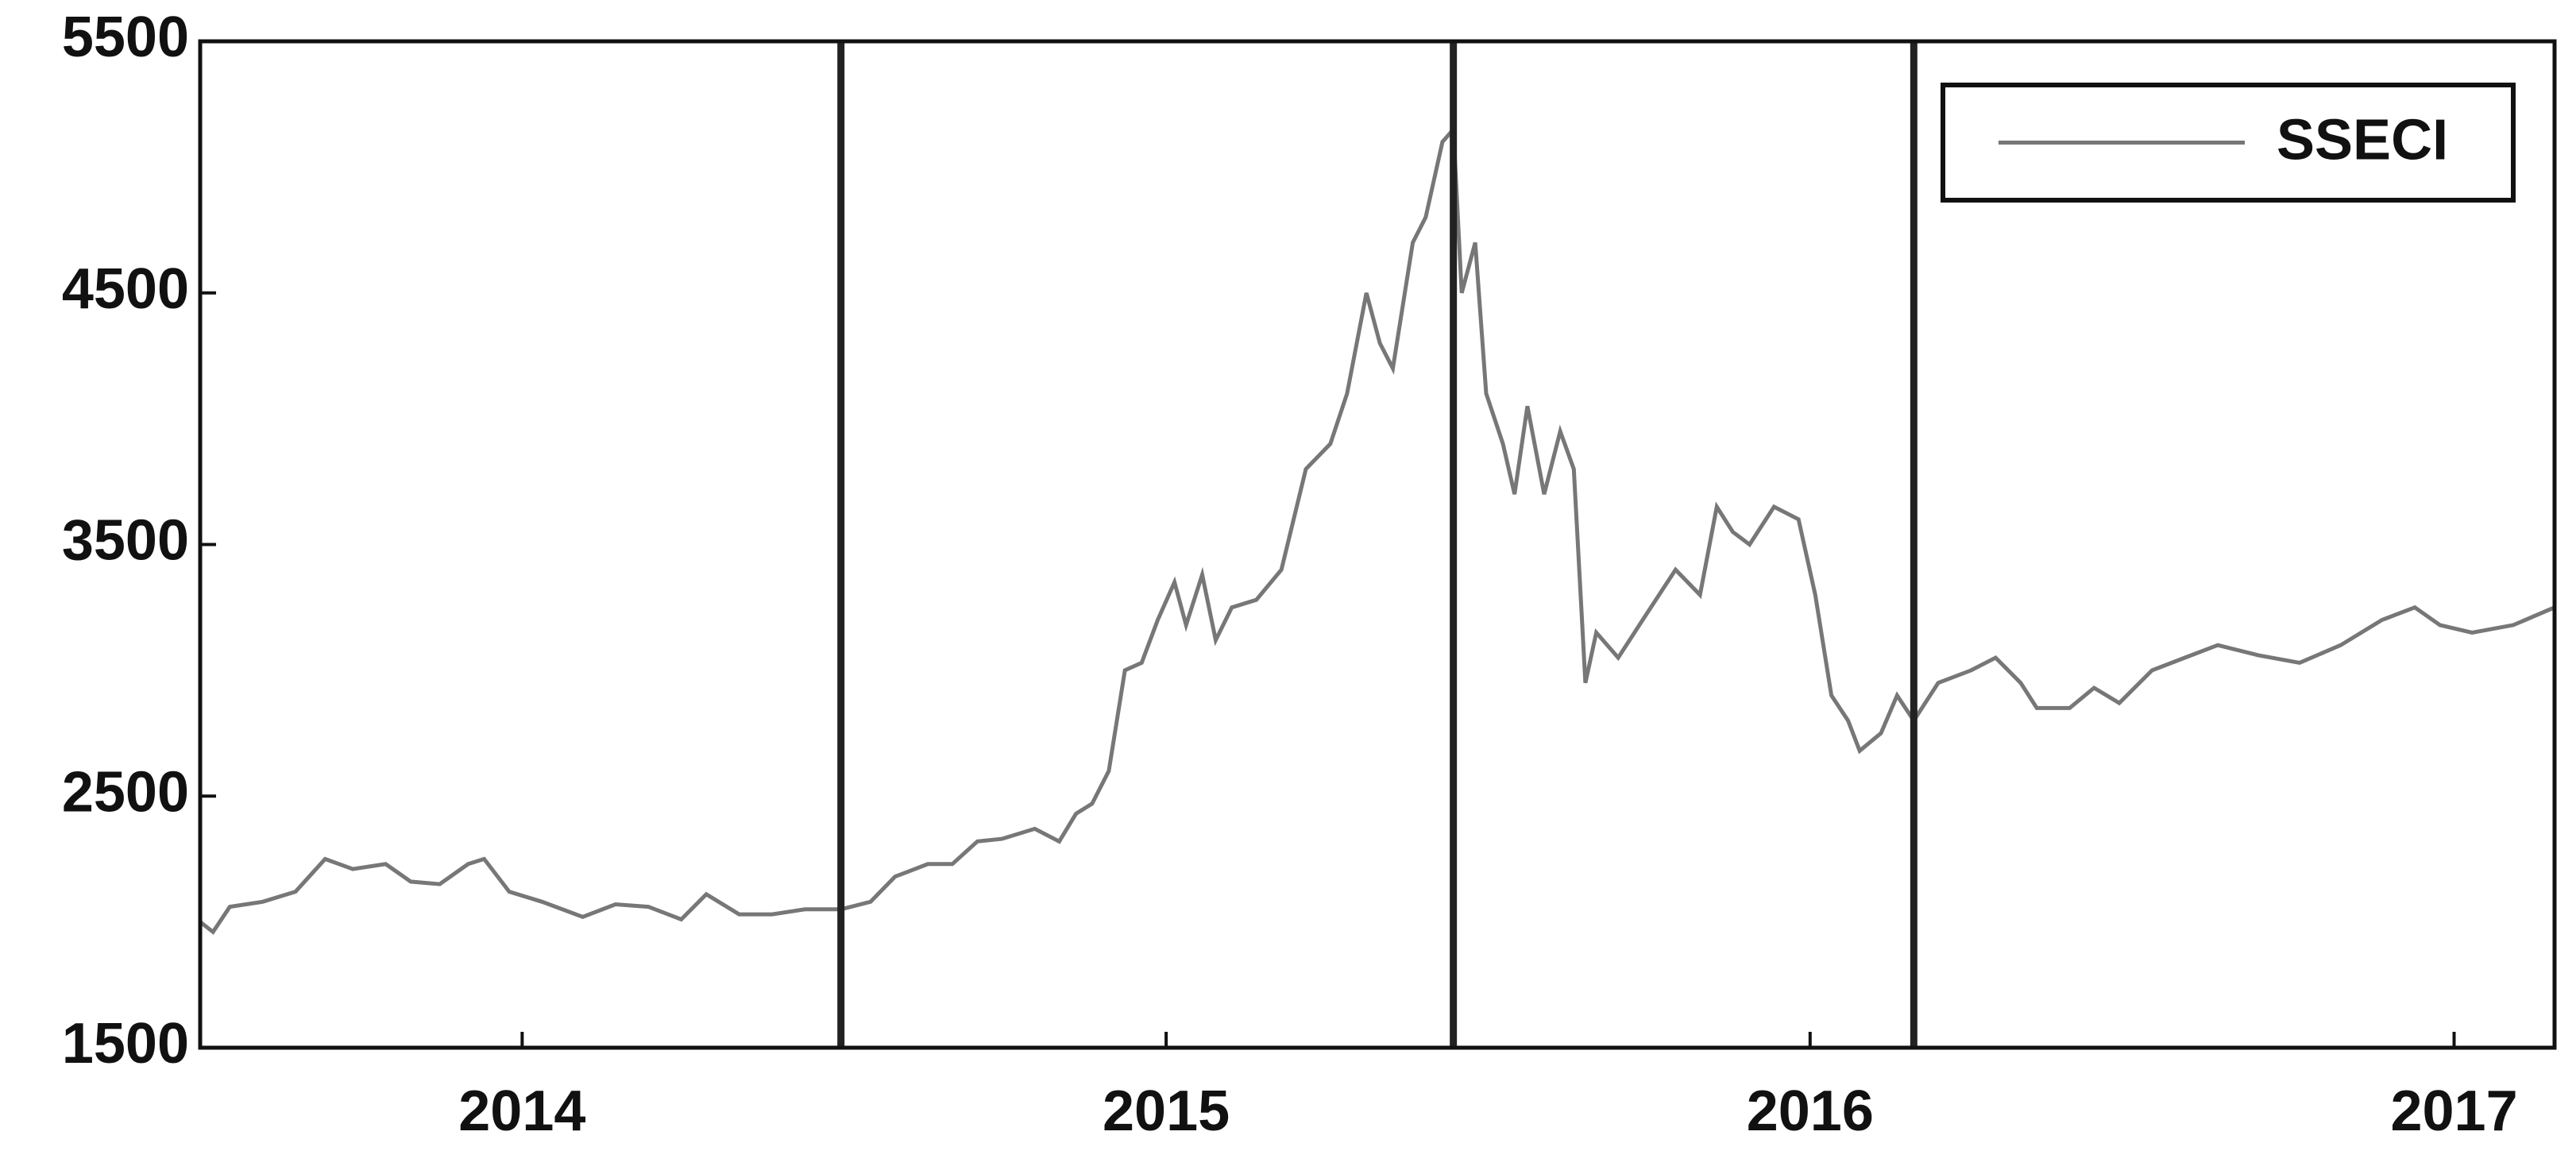 Image resolution: width=2576 pixels, height=1174 pixels. I want to click on y-tick-label: 2500, so click(126, 792).